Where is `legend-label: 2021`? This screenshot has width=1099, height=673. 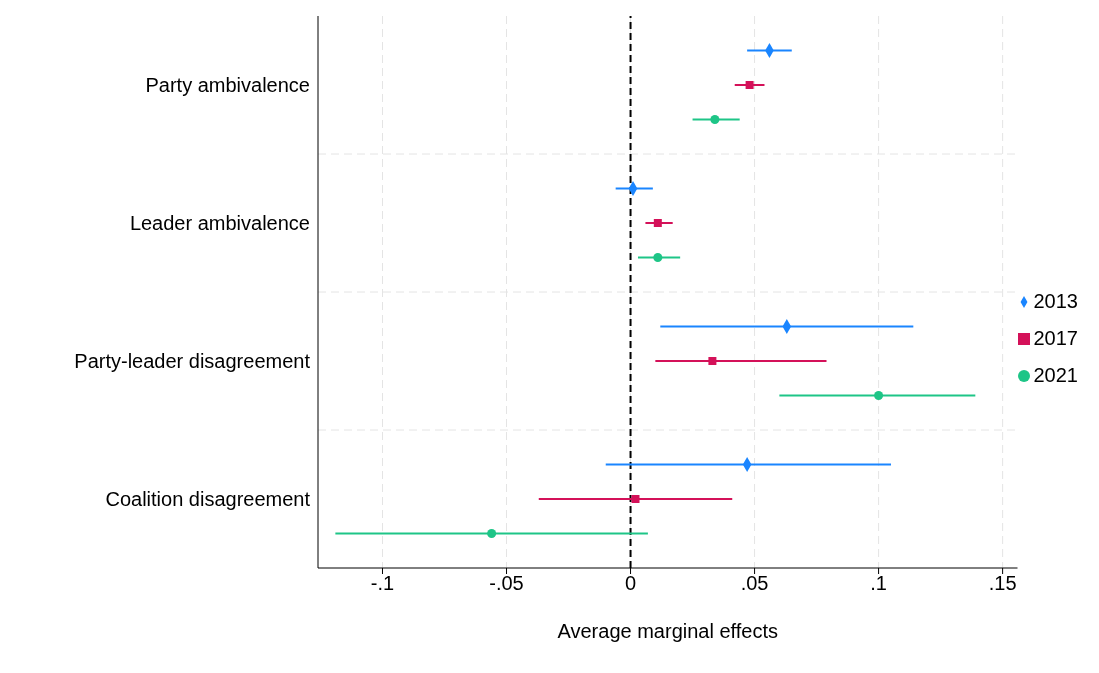 legend-label: 2021 is located at coordinates (1055, 374).